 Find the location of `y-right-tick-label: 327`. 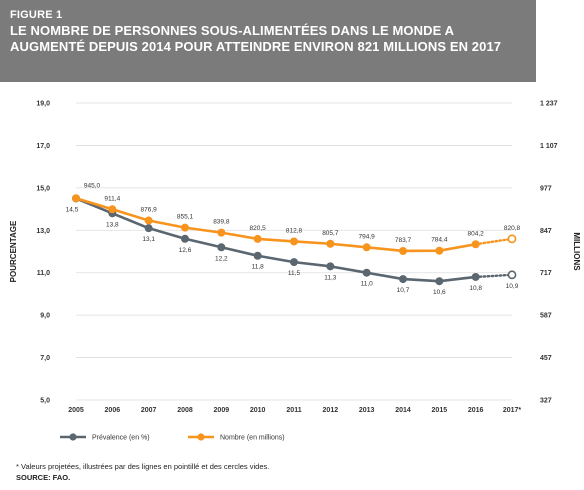

y-right-tick-label: 327 is located at coordinates (546, 401).